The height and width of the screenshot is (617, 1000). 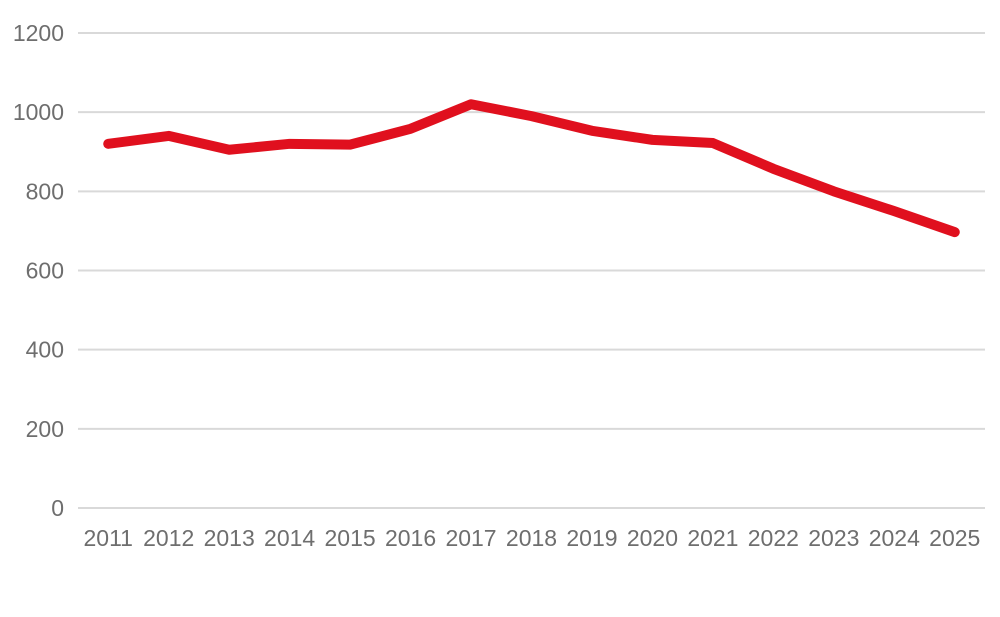 What do you see at coordinates (591, 538) in the screenshot?
I see `x-axis-tick-label: 2019` at bounding box center [591, 538].